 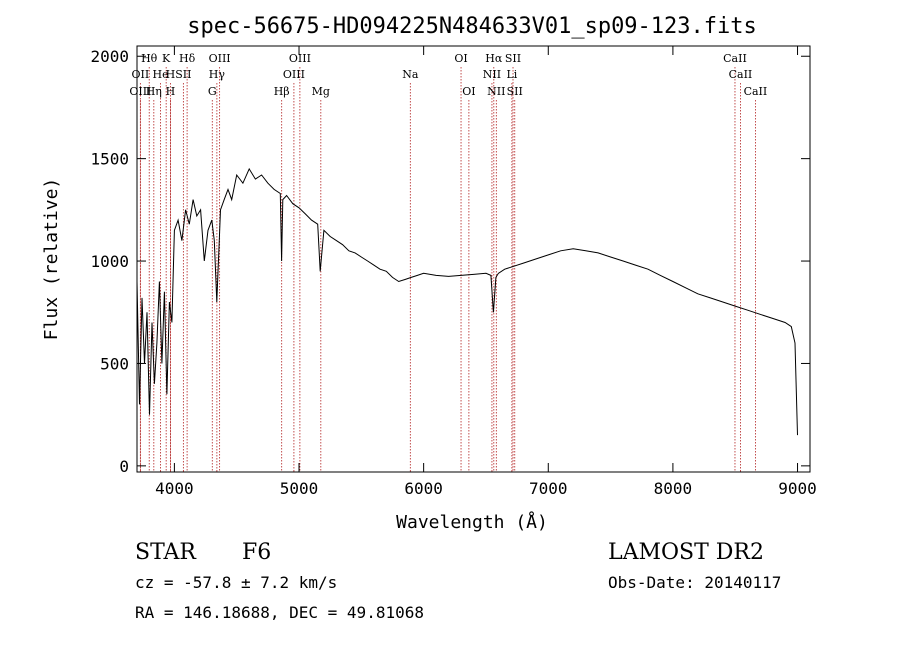 I want to click on coordinates: RA = 146.18688, DEC = 49.81068, so click(x=279, y=612).